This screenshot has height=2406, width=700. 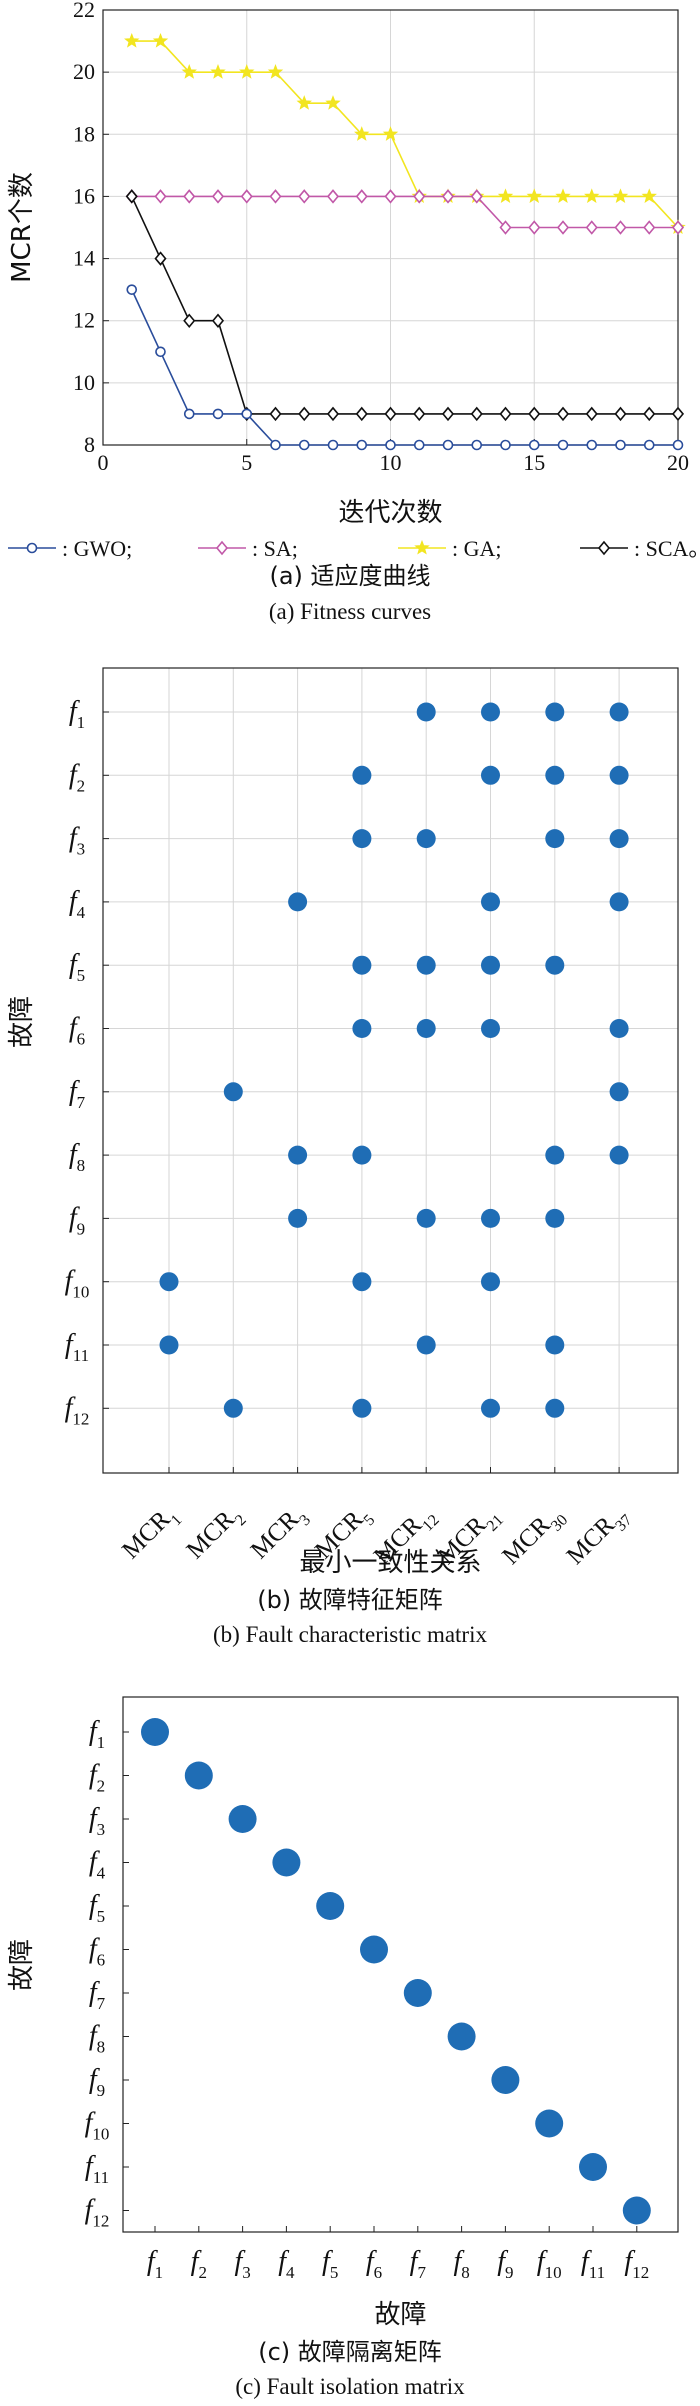 What do you see at coordinates (390, 513) in the screenshot?
I see `x-axis-title: 迭代次数` at bounding box center [390, 513].